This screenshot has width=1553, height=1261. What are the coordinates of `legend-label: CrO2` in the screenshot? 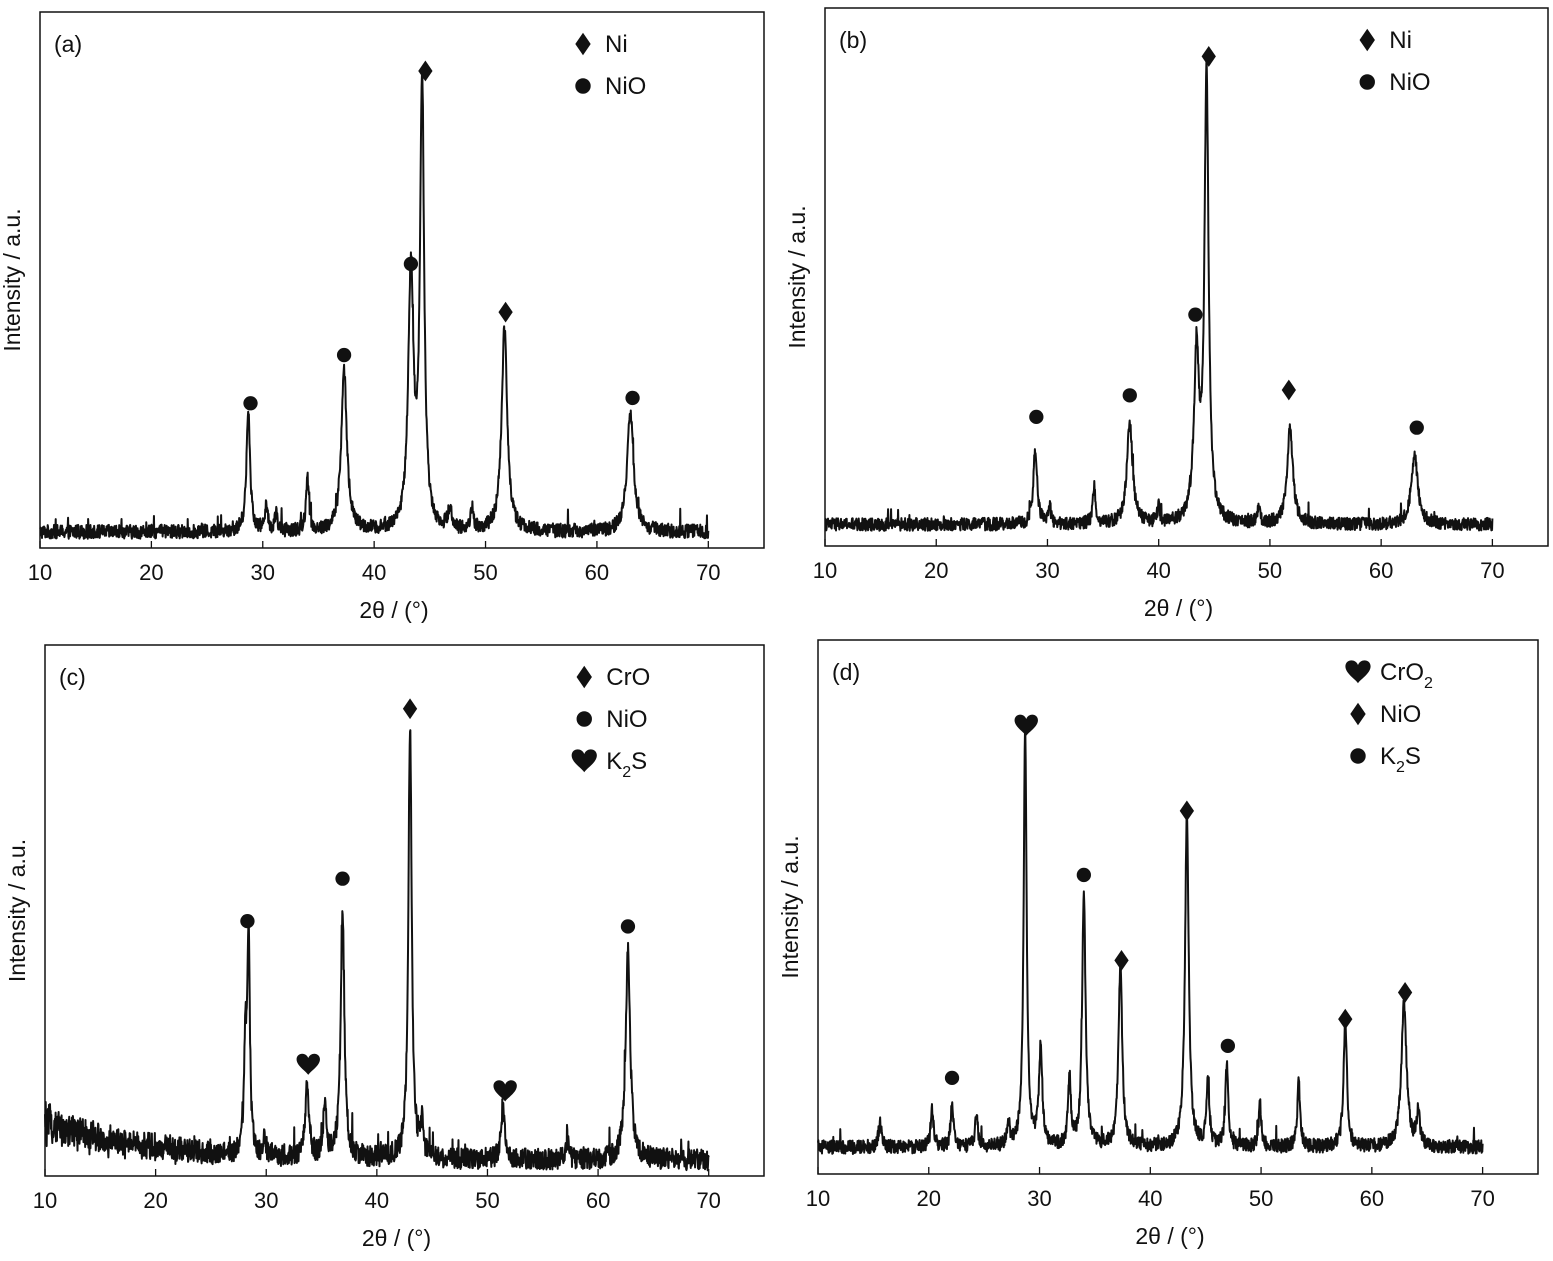 It's located at (1406, 675).